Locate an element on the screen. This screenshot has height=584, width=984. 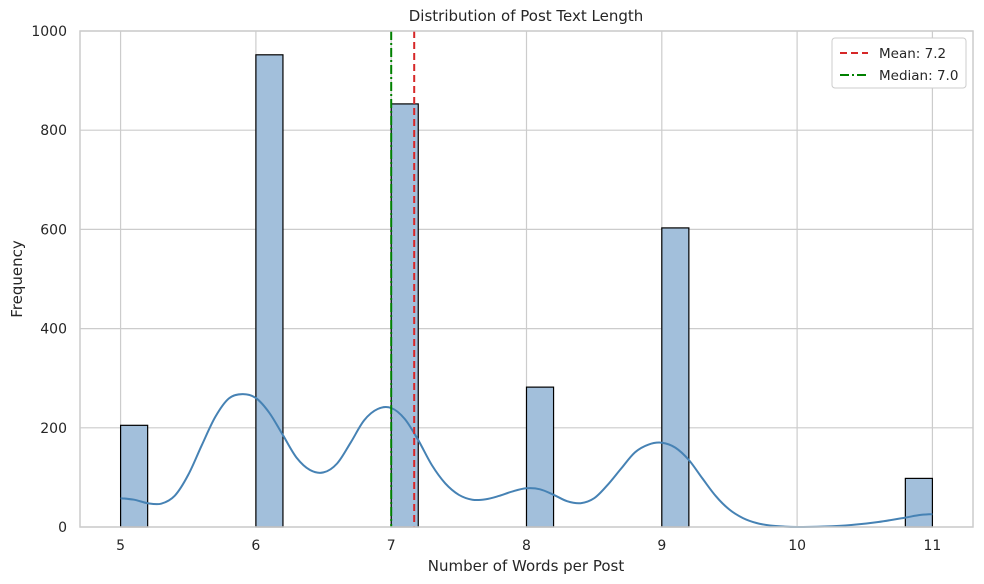
y-tick-label: 200 is located at coordinates (53, 429).